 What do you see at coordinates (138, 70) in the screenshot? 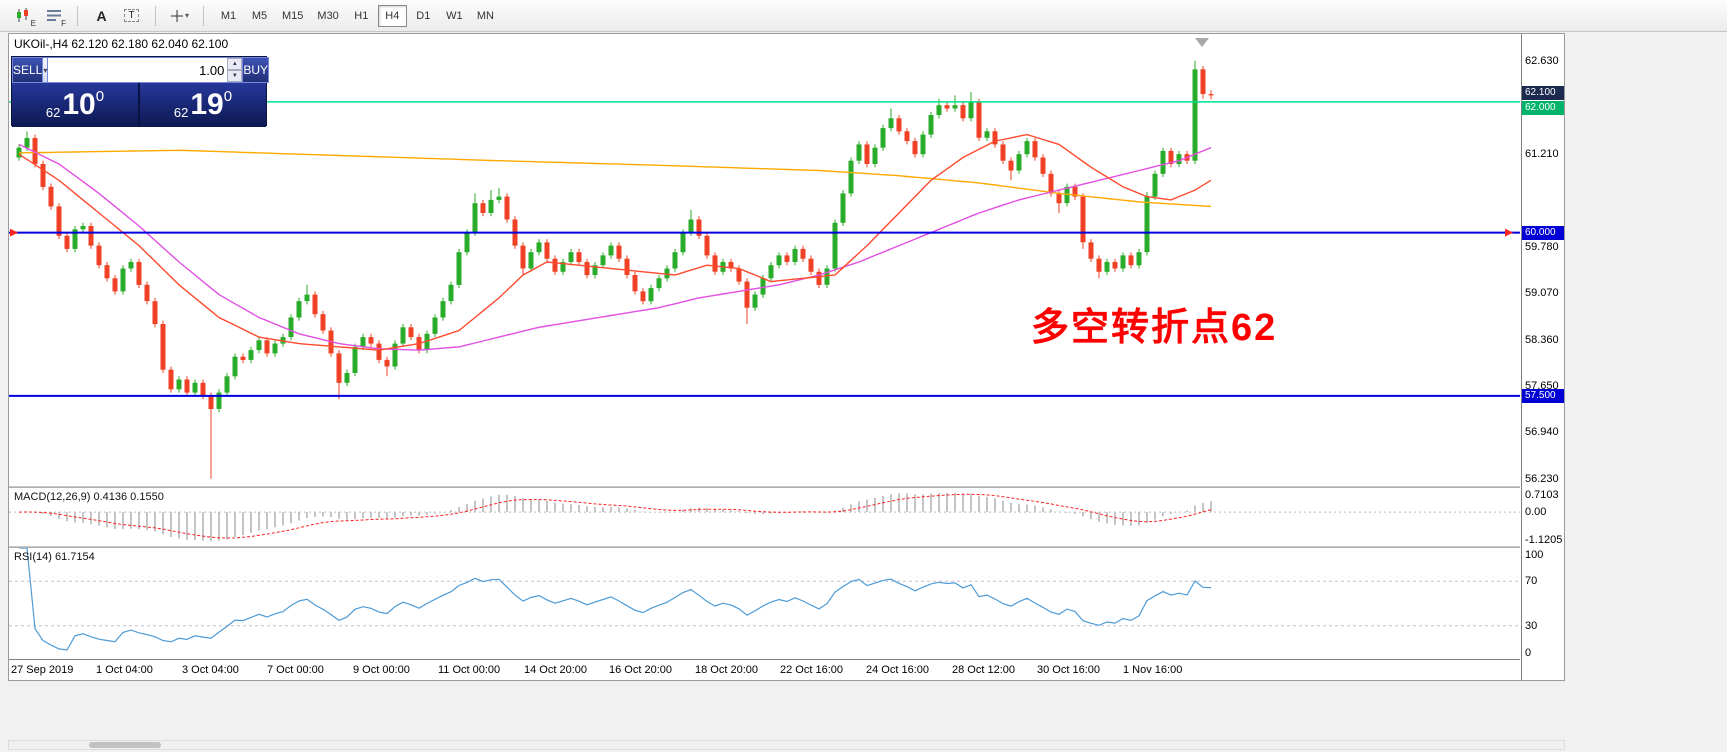
I see `volume-input` at bounding box center [138, 70].